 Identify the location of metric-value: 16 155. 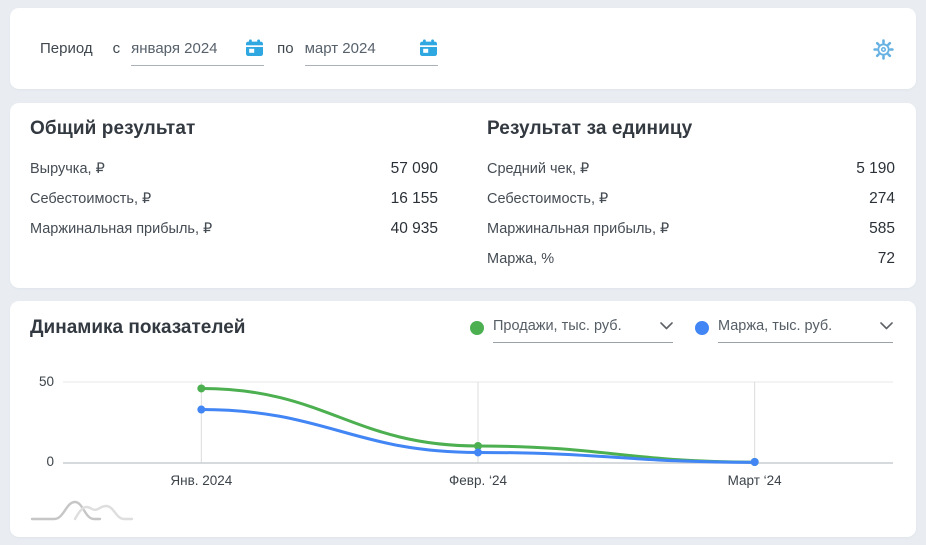
(414, 198).